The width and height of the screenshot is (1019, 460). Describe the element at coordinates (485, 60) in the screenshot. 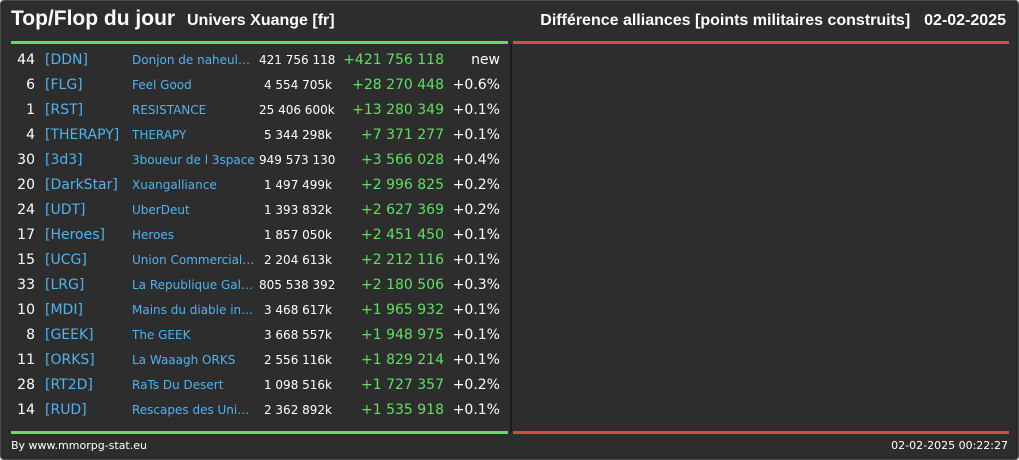

I see `percent-change: new` at that location.